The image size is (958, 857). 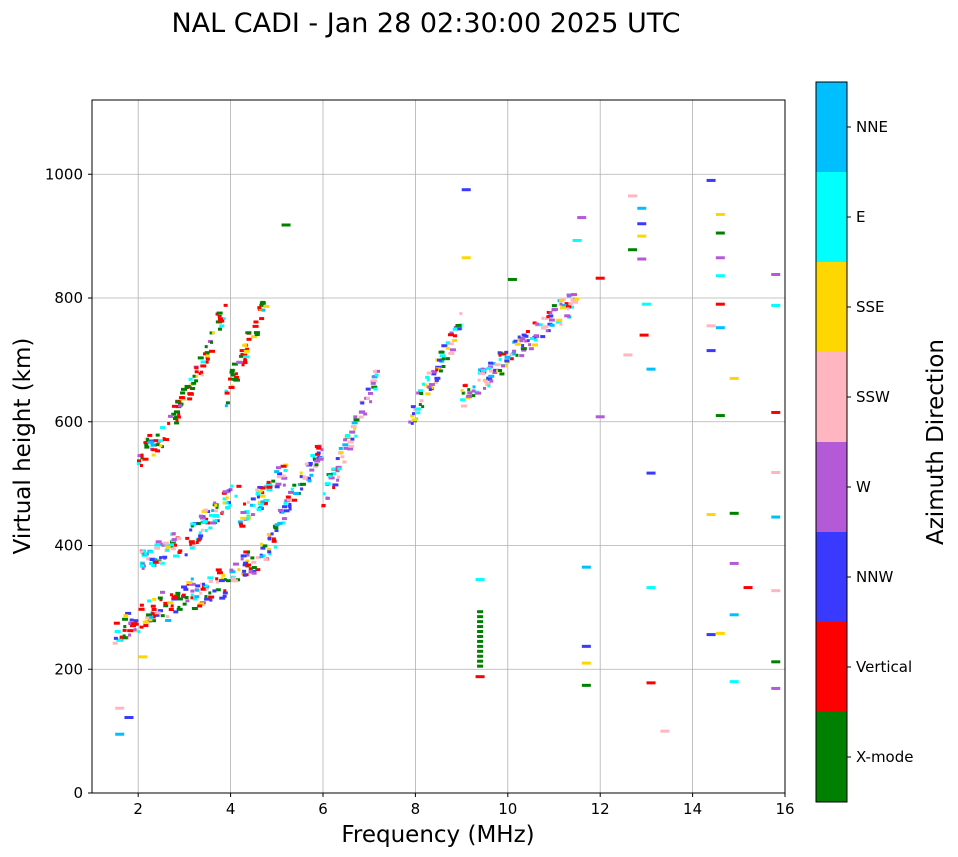 What do you see at coordinates (68, 422) in the screenshot?
I see `y-tick-label: 600` at bounding box center [68, 422].